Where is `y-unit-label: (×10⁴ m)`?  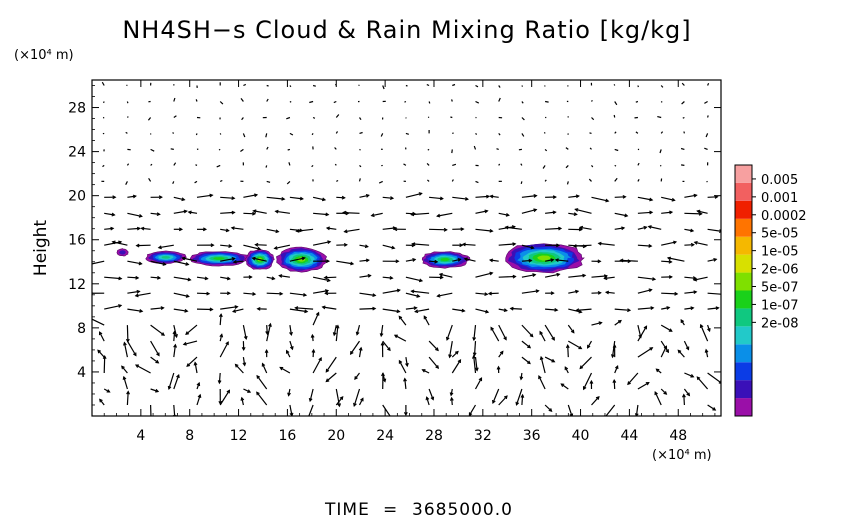 y-unit-label: (×10⁴ m) is located at coordinates (44, 55).